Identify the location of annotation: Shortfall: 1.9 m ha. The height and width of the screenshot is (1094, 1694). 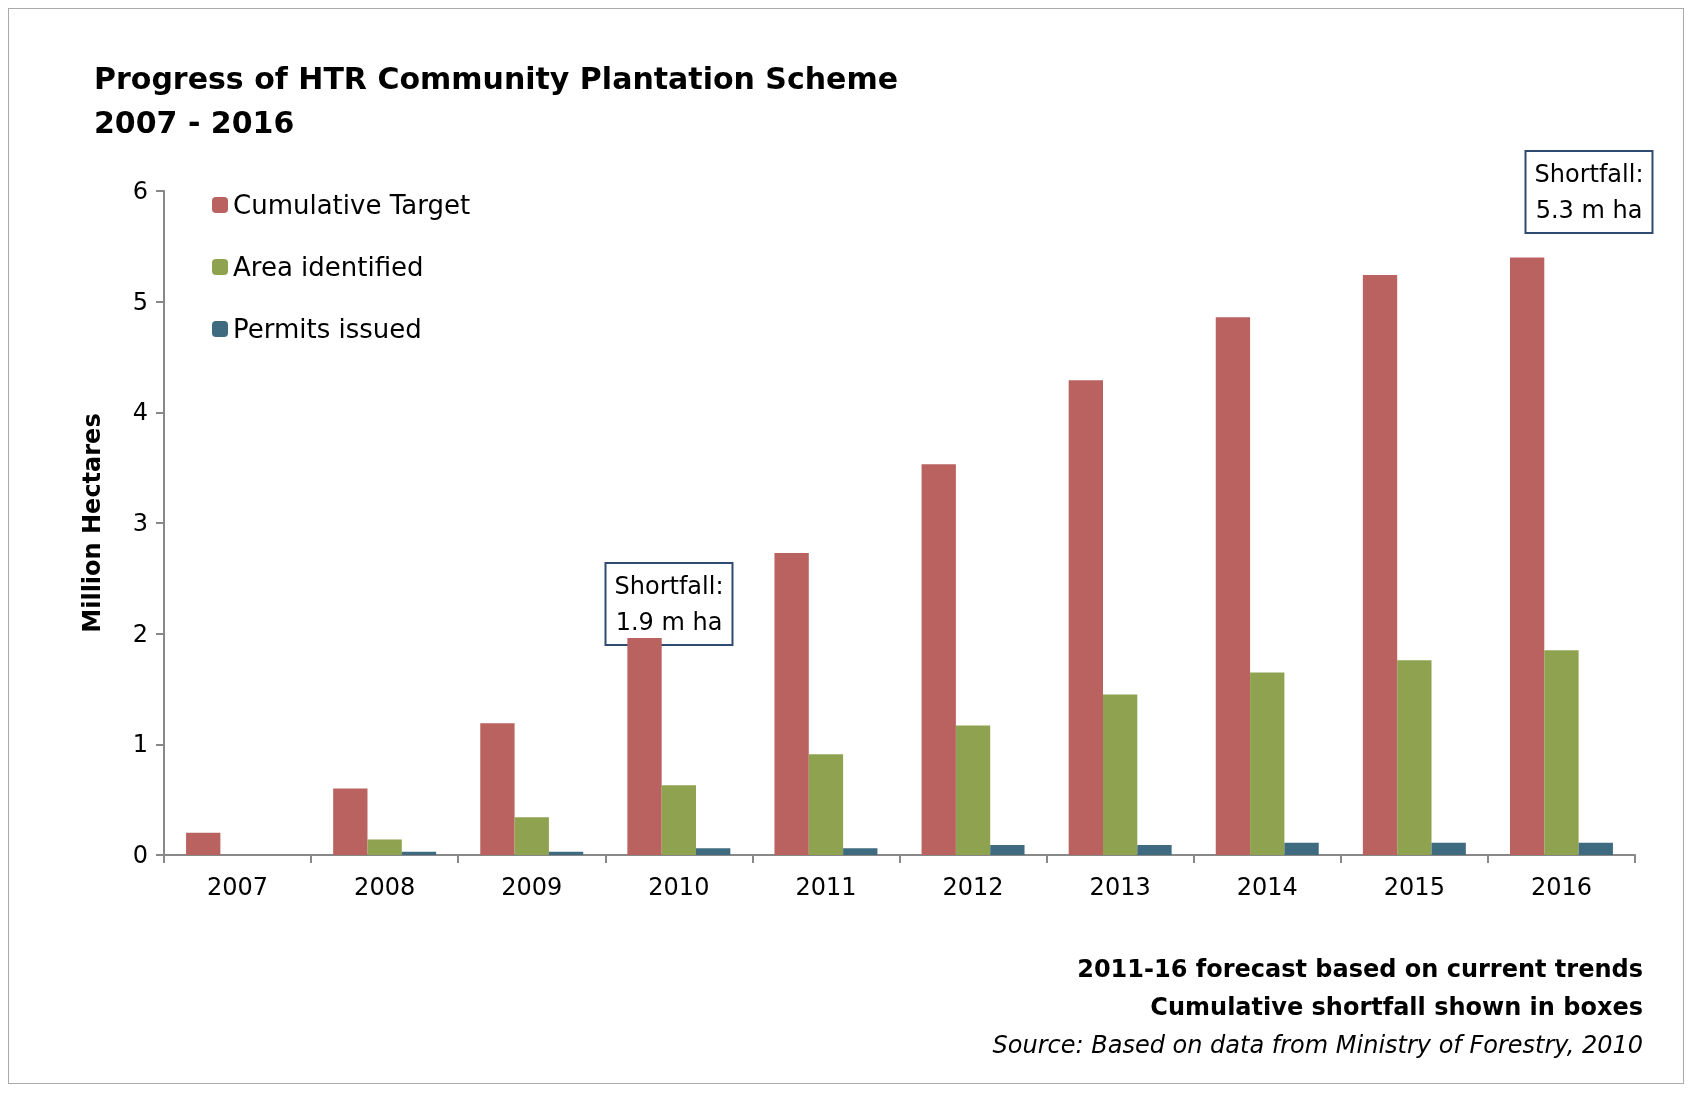
(669, 604).